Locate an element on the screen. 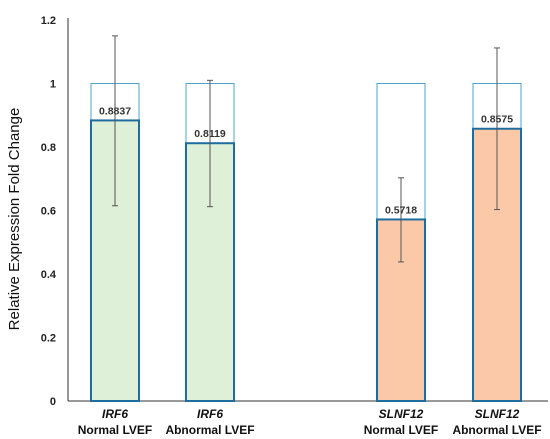 The image size is (550, 439). data-label: 0.5718 is located at coordinates (401, 210).